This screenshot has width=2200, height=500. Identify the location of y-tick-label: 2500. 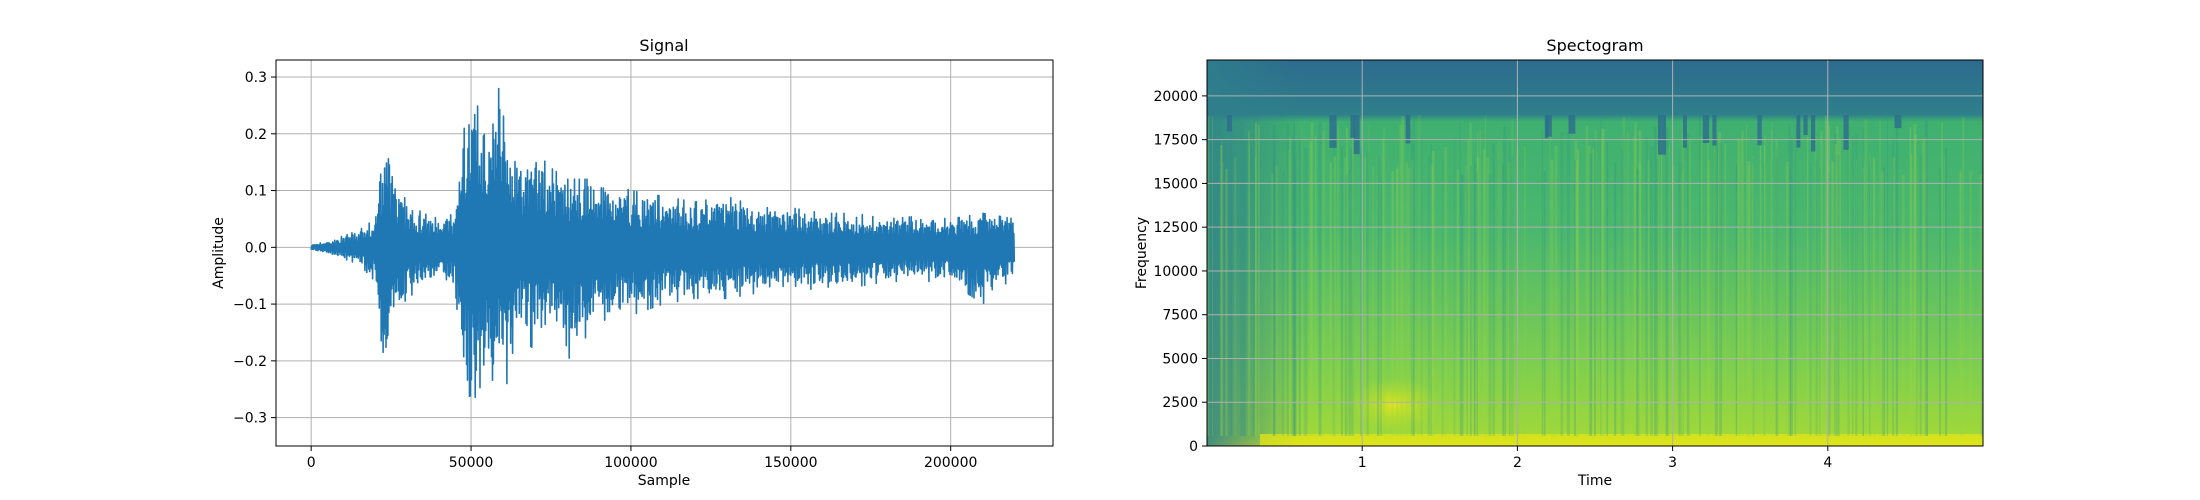
(1180, 403).